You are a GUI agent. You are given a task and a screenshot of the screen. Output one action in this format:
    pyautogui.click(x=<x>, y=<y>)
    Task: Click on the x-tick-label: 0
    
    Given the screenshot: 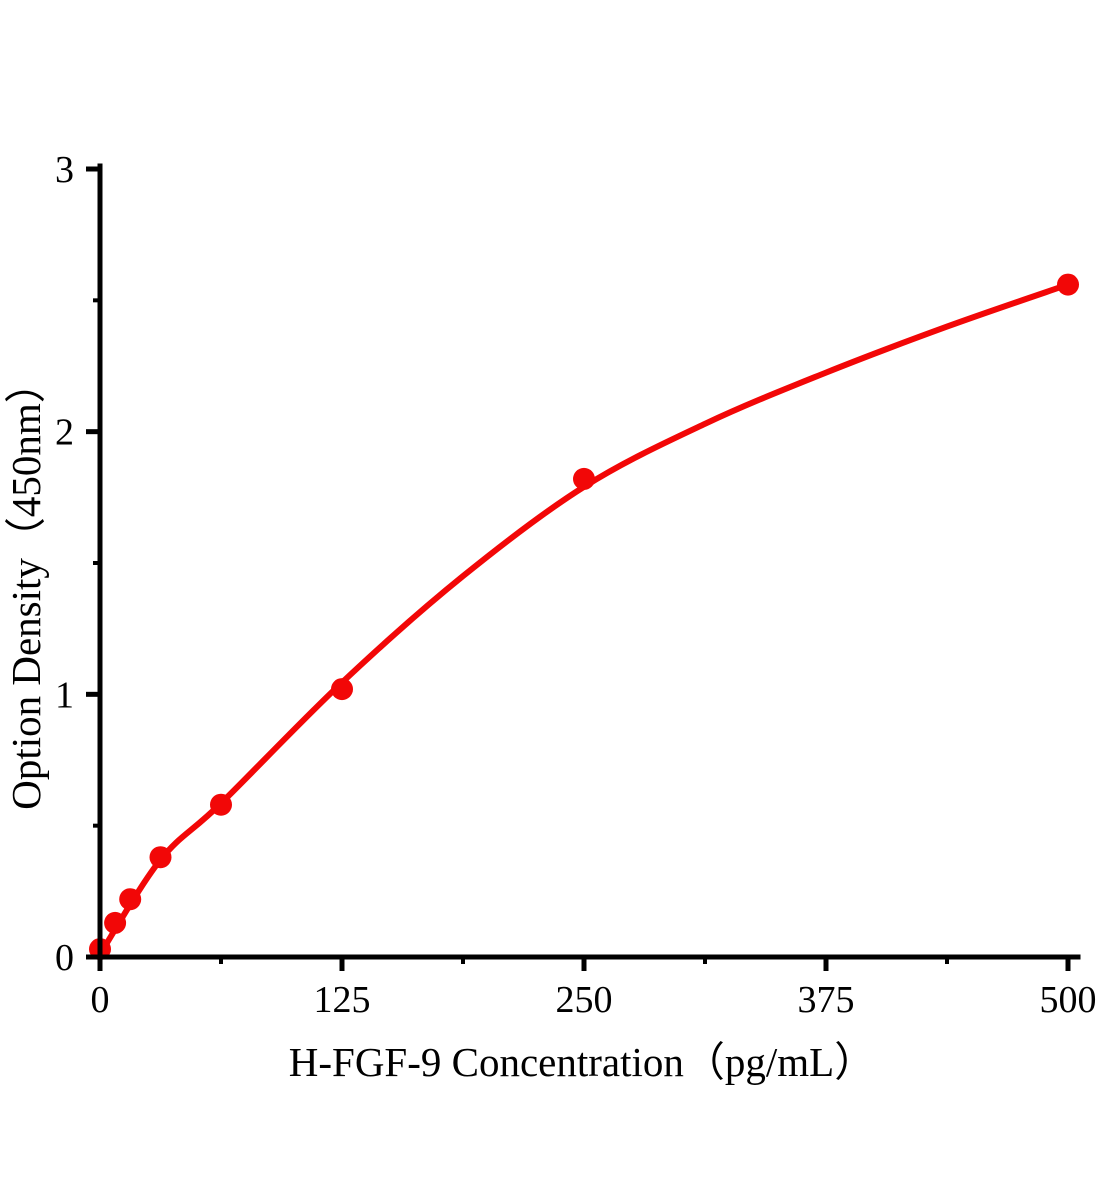 What is the action you would take?
    pyautogui.click(x=100, y=1000)
    